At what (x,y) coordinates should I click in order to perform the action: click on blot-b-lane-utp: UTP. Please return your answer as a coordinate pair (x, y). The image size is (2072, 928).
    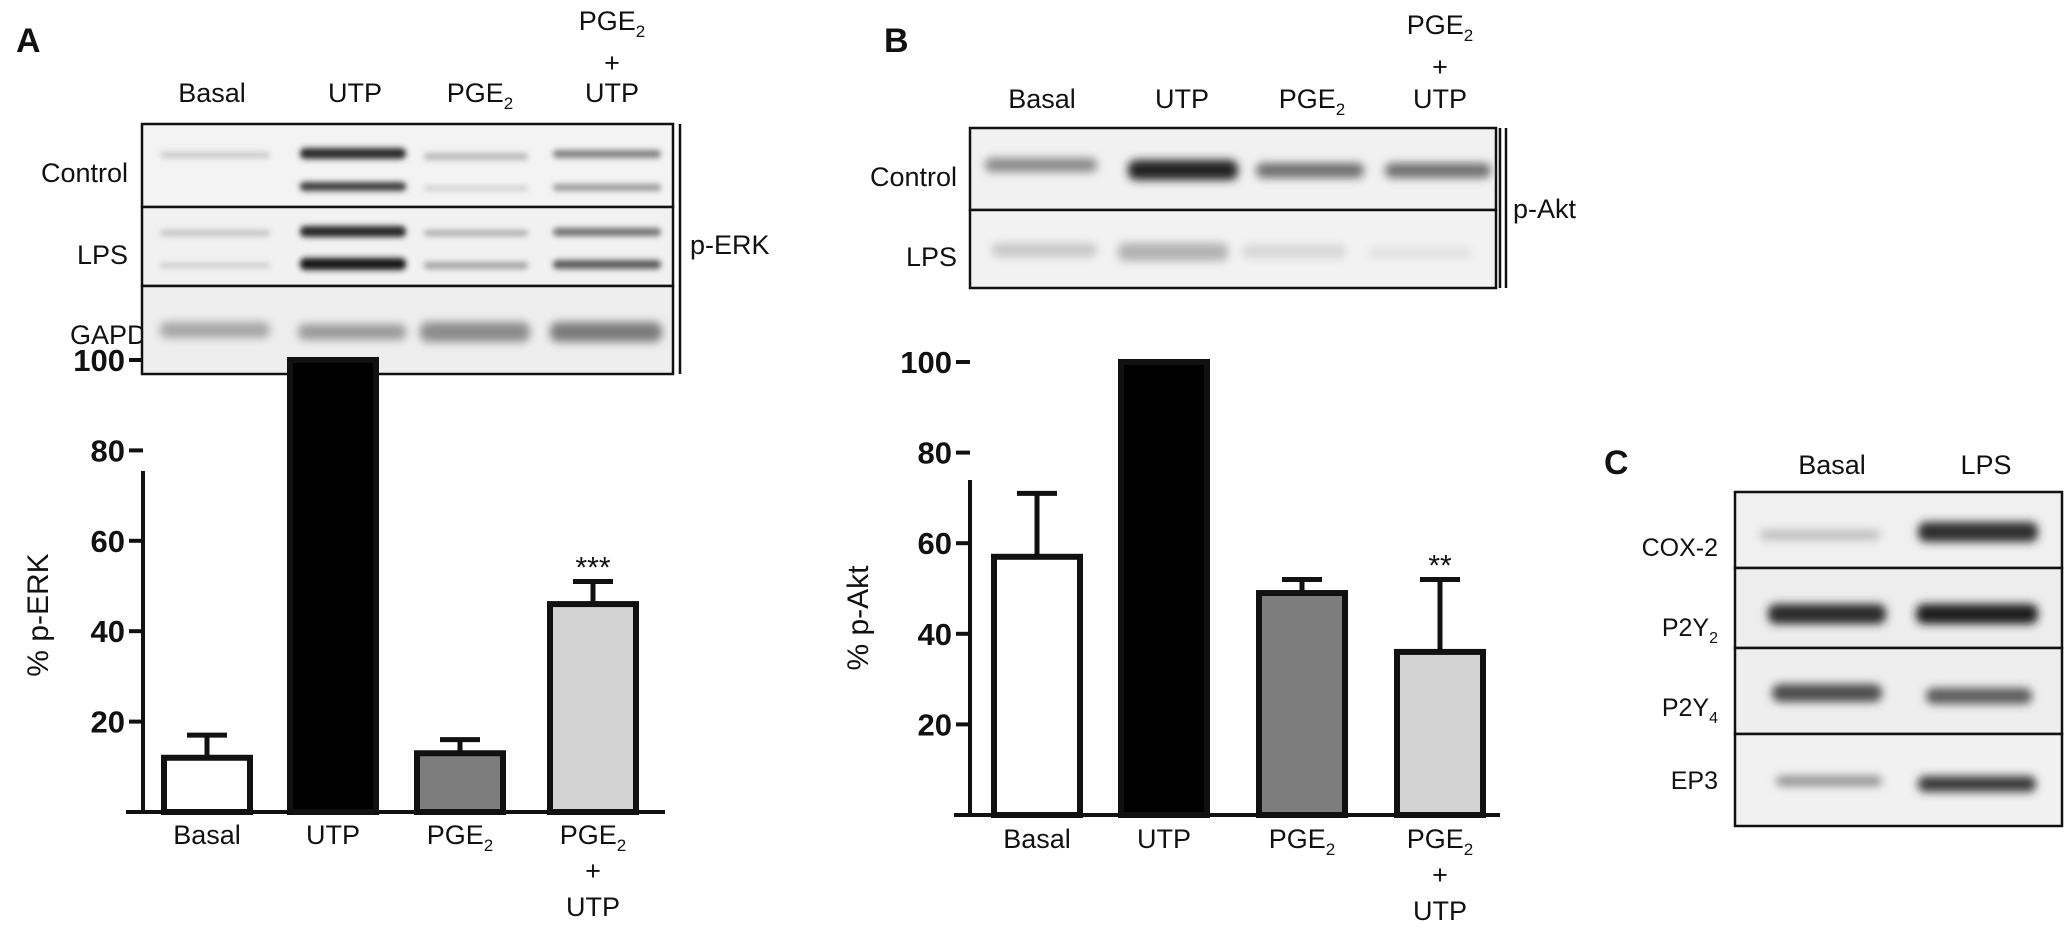
    Looking at the image, I should click on (1182, 99).